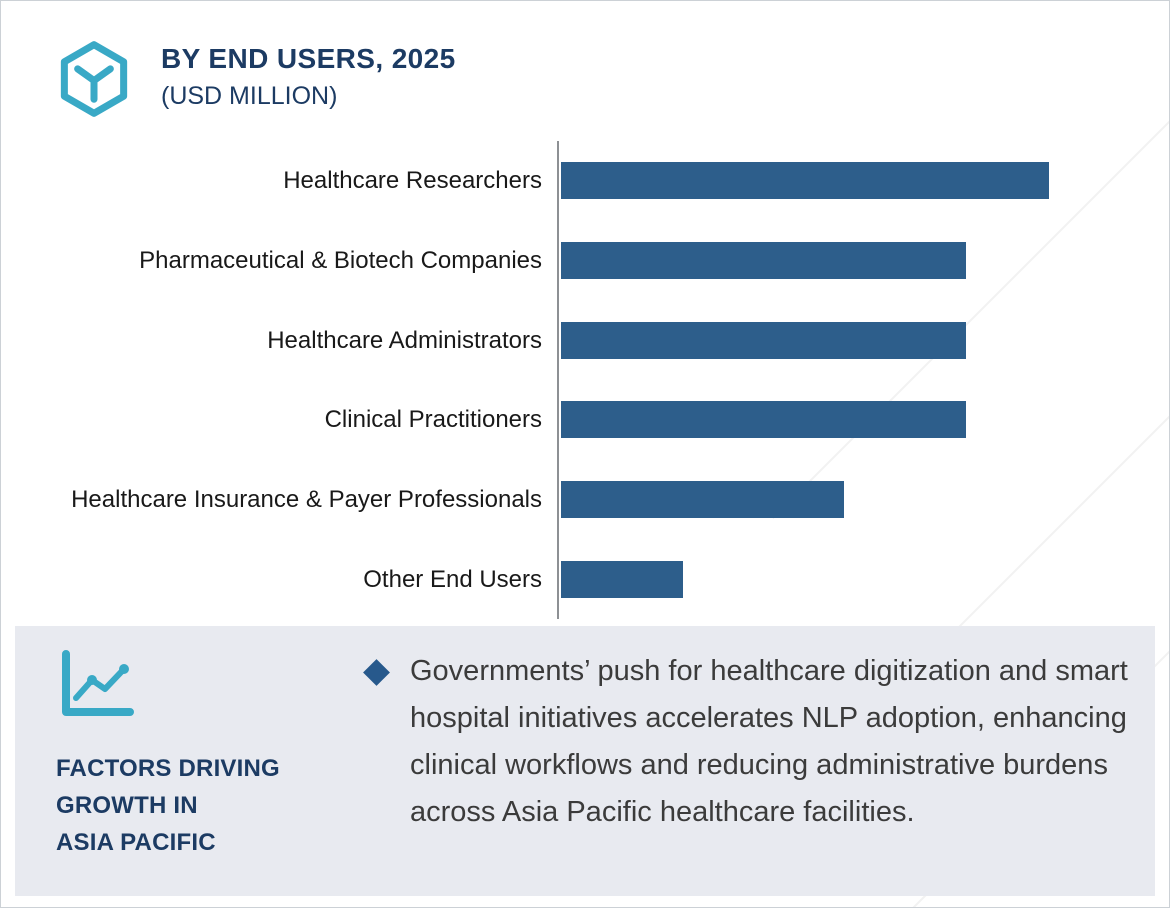 Image resolution: width=1170 pixels, height=908 pixels. Describe the element at coordinates (168, 768) in the screenshot. I see `factors-heading-line: FACTORS DRIVING` at that location.